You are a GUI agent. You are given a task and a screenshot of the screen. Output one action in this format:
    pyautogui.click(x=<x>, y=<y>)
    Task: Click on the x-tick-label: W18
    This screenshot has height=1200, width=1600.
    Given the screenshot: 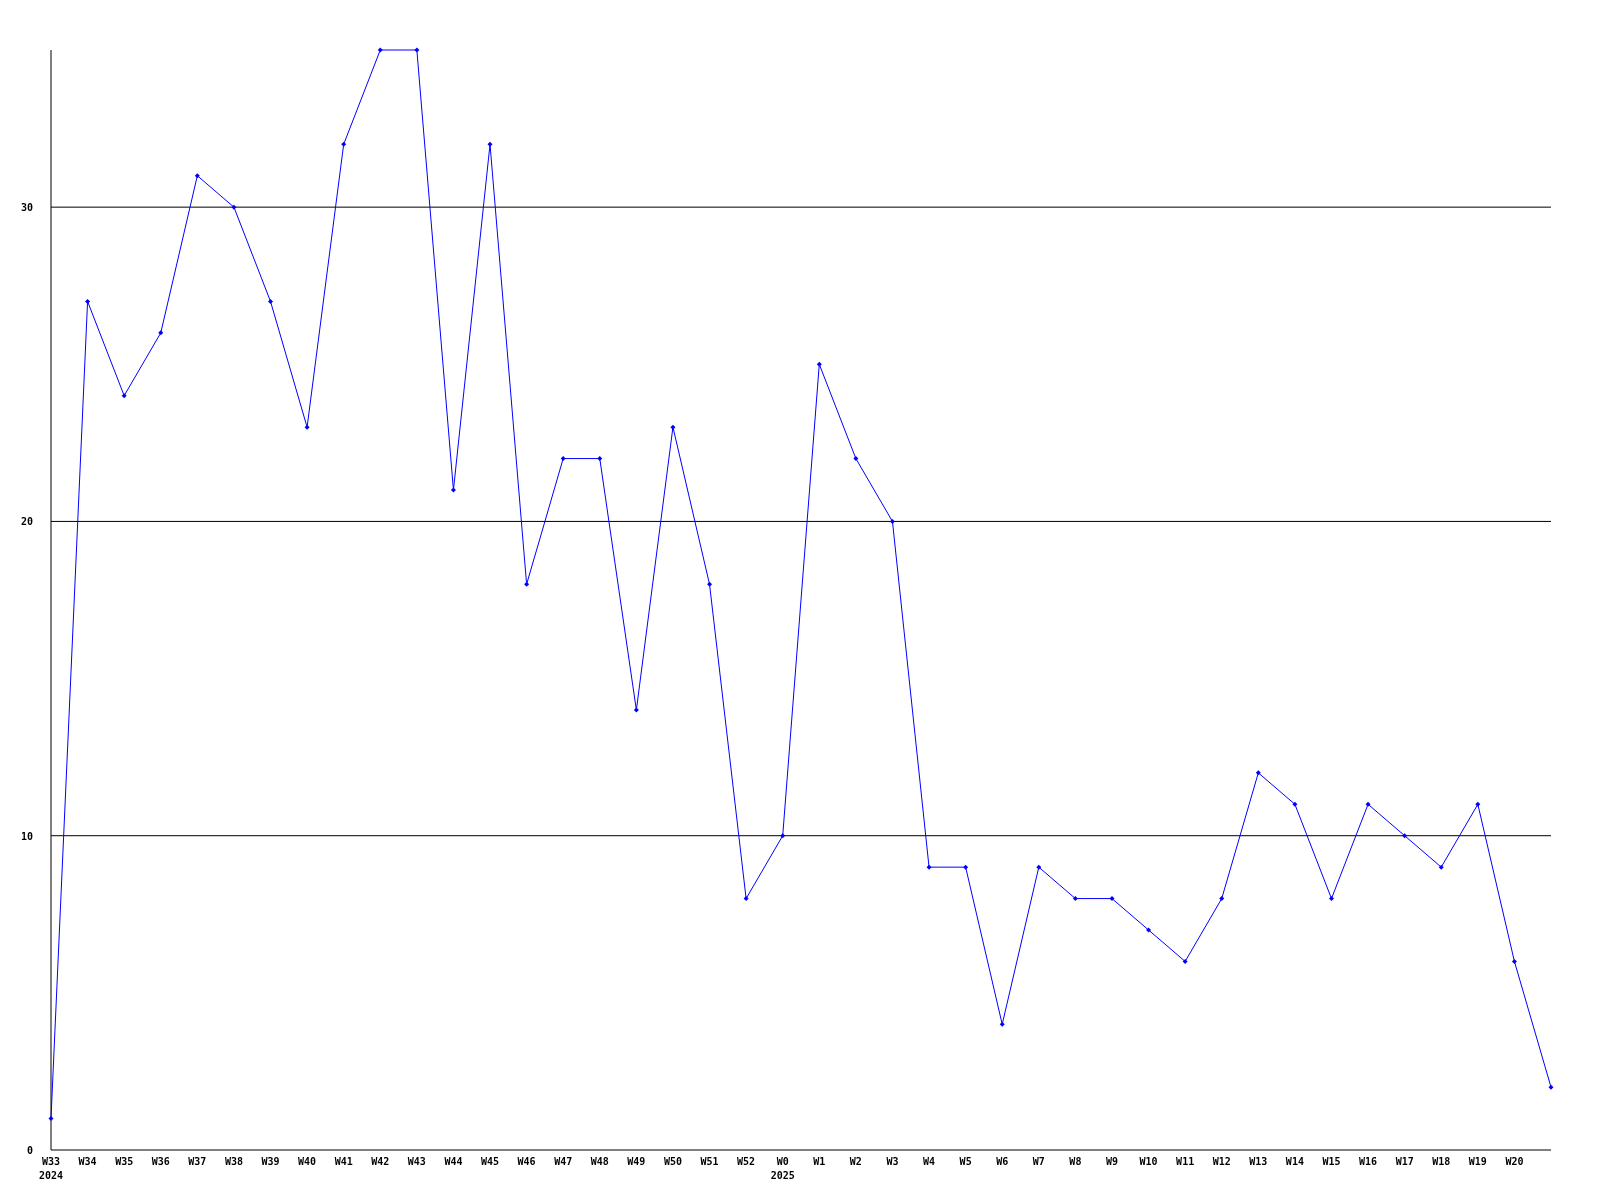 What is the action you would take?
    pyautogui.click(x=1441, y=1161)
    